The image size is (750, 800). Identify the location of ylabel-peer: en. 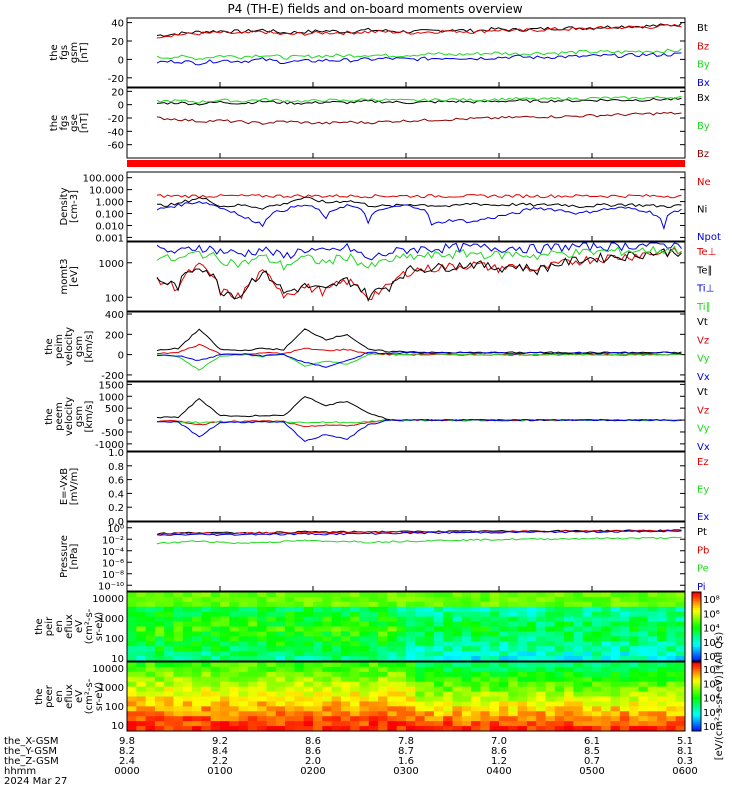
(59, 696).